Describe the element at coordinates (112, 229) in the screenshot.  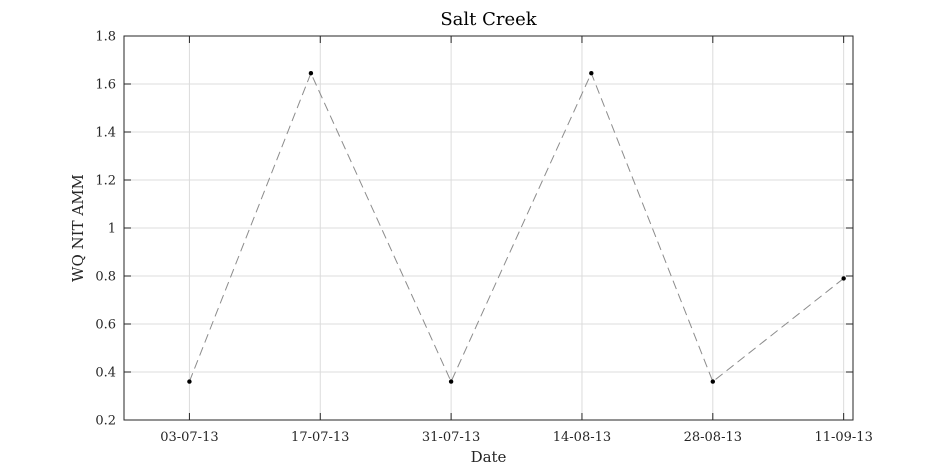
I see `y-tick-label: 1` at that location.